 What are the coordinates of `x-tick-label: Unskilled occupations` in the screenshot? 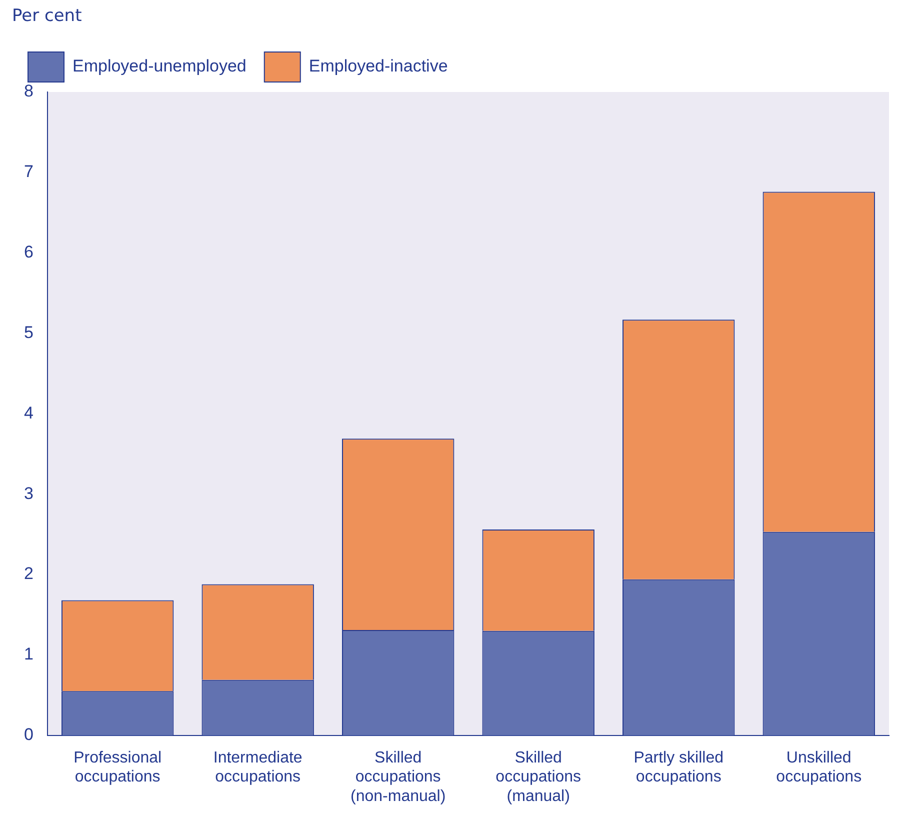 It's located at (819, 767).